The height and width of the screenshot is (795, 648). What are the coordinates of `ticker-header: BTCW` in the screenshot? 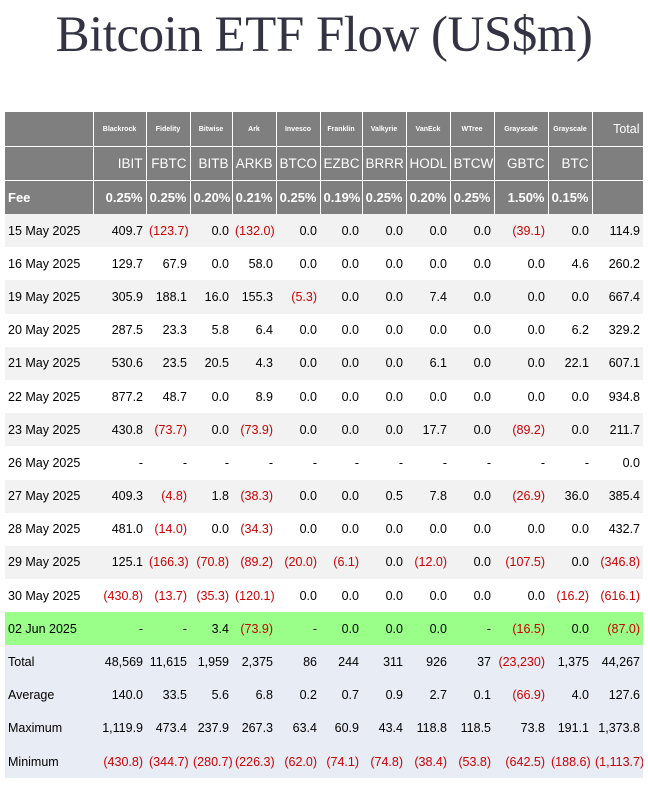 It's located at (472, 163).